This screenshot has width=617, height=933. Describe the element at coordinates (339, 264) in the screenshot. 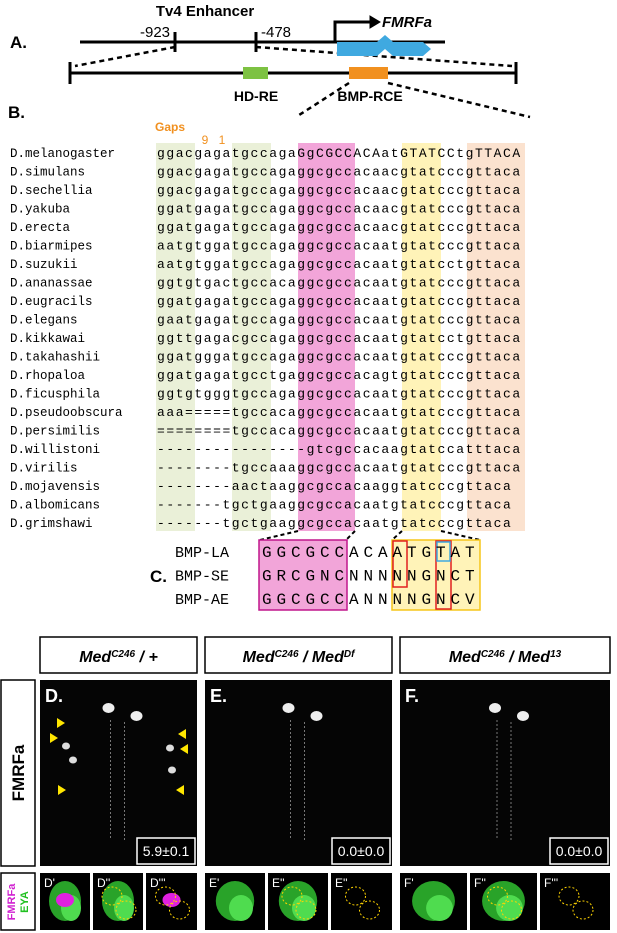

I see `sequence: aatgtggatgccagaggcgccacaatgtatcctgttaca` at that location.